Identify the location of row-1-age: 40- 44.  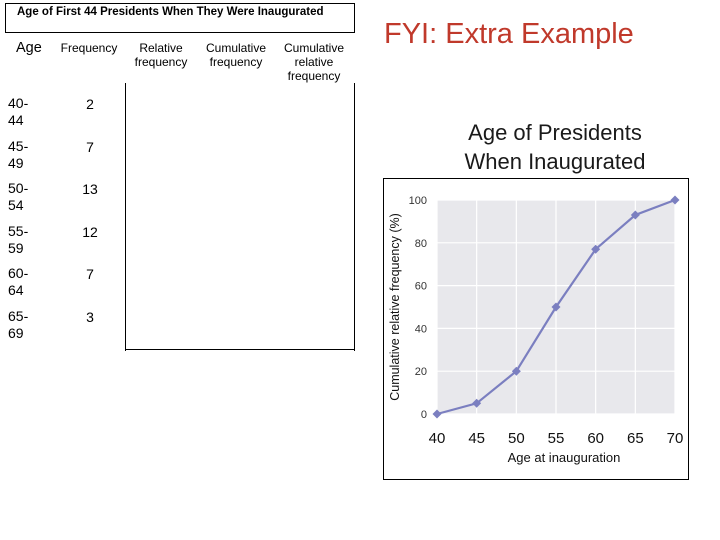
(18, 112).